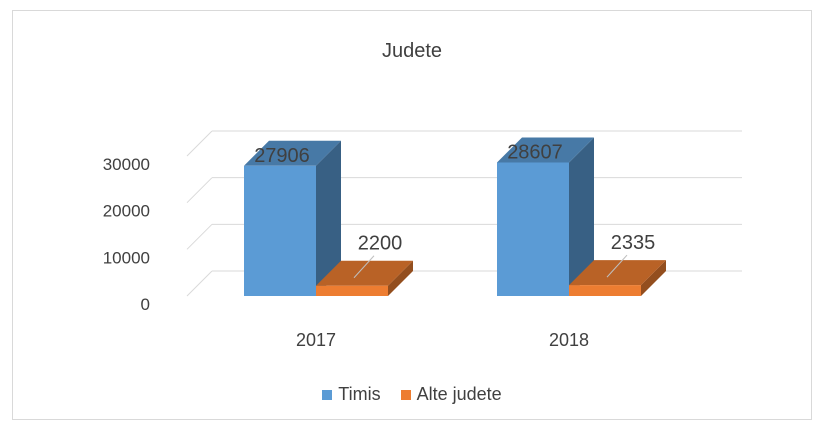  I want to click on legend-item-alte-judete: Alte judete, so click(451, 394).